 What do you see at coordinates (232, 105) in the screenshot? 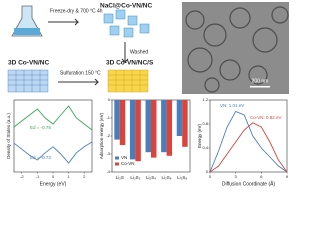
I see `annotation: VN: 1.01 eV` at bounding box center [232, 105].